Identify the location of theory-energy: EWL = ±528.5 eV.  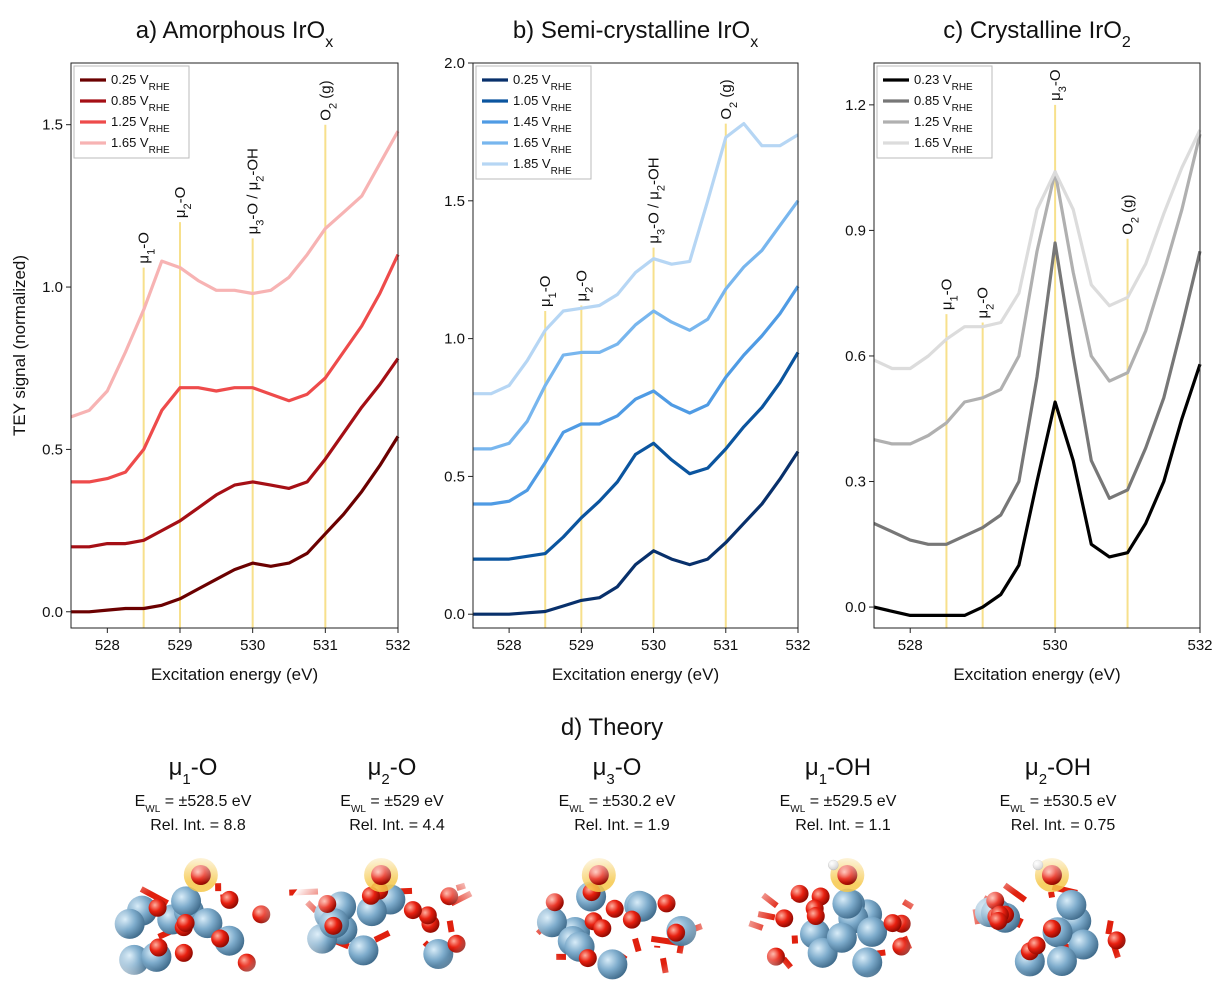
(193, 804).